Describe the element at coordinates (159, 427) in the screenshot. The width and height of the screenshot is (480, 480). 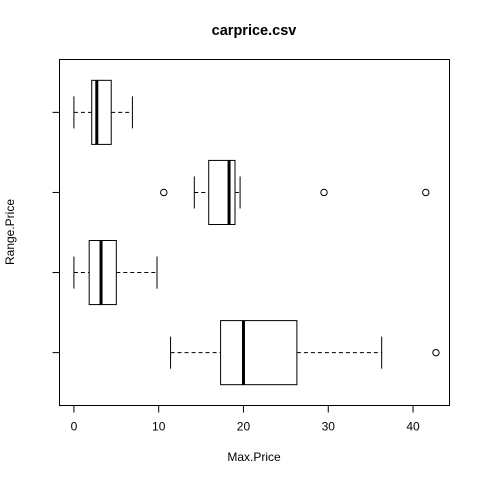
I see `x-tick-label: 10` at that location.